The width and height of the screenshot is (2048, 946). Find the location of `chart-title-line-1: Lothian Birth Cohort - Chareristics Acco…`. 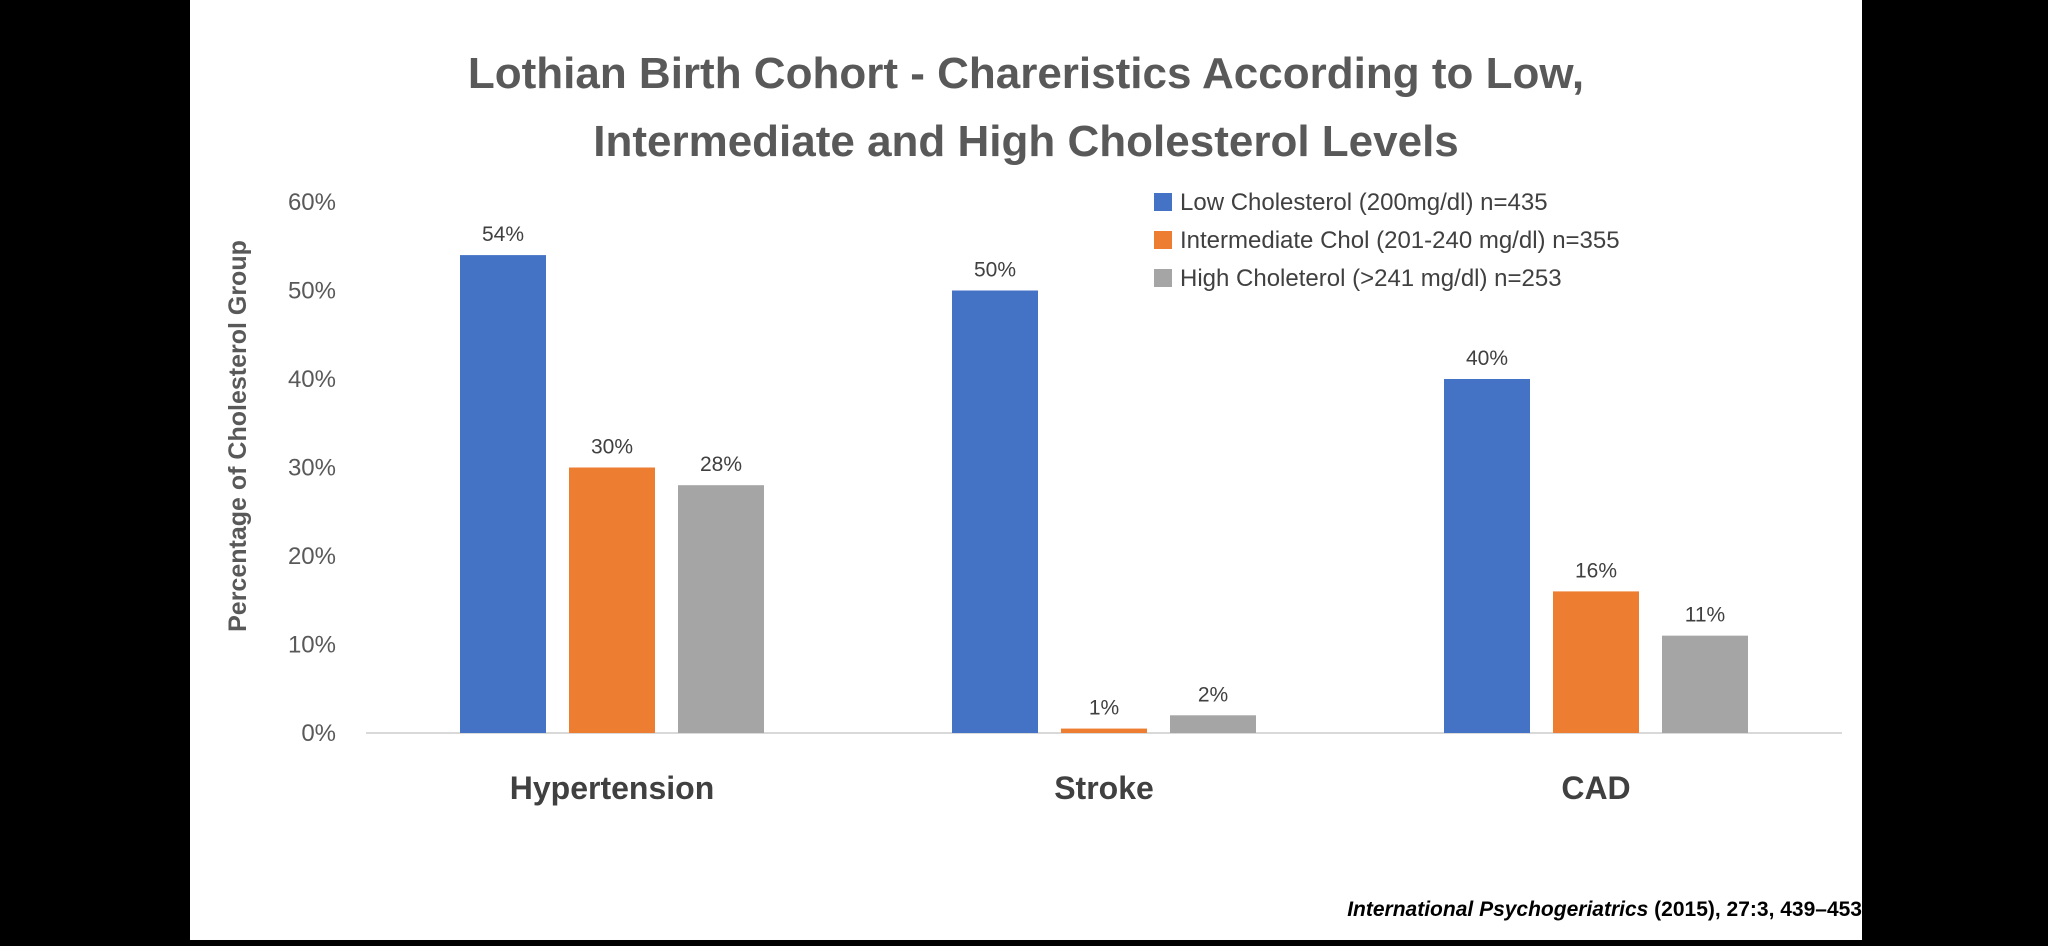

chart-title-line-1: Lothian Birth Cohort - Chareristics Acco… is located at coordinates (1026, 73).